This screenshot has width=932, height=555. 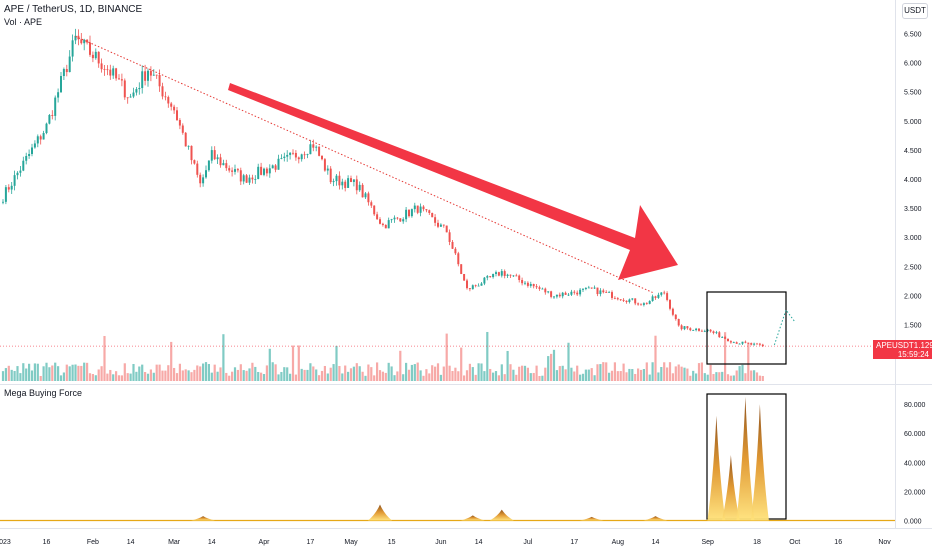 What do you see at coordinates (93, 542) in the screenshot?
I see `time-tick-label: Feb` at bounding box center [93, 542].